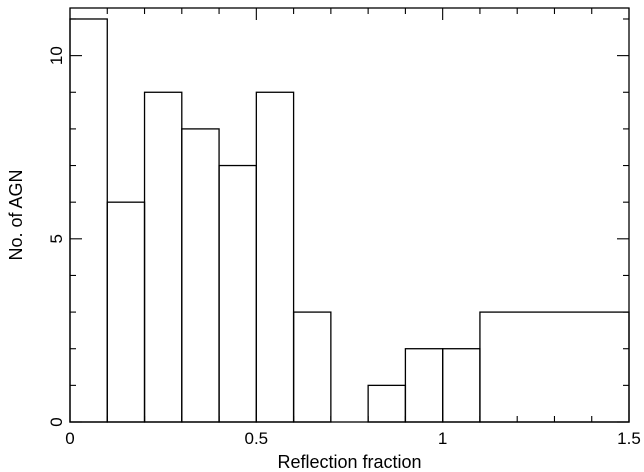 The width and height of the screenshot is (644, 472). Describe the element at coordinates (56, 55) in the screenshot. I see `y-tick-label: 10` at that location.